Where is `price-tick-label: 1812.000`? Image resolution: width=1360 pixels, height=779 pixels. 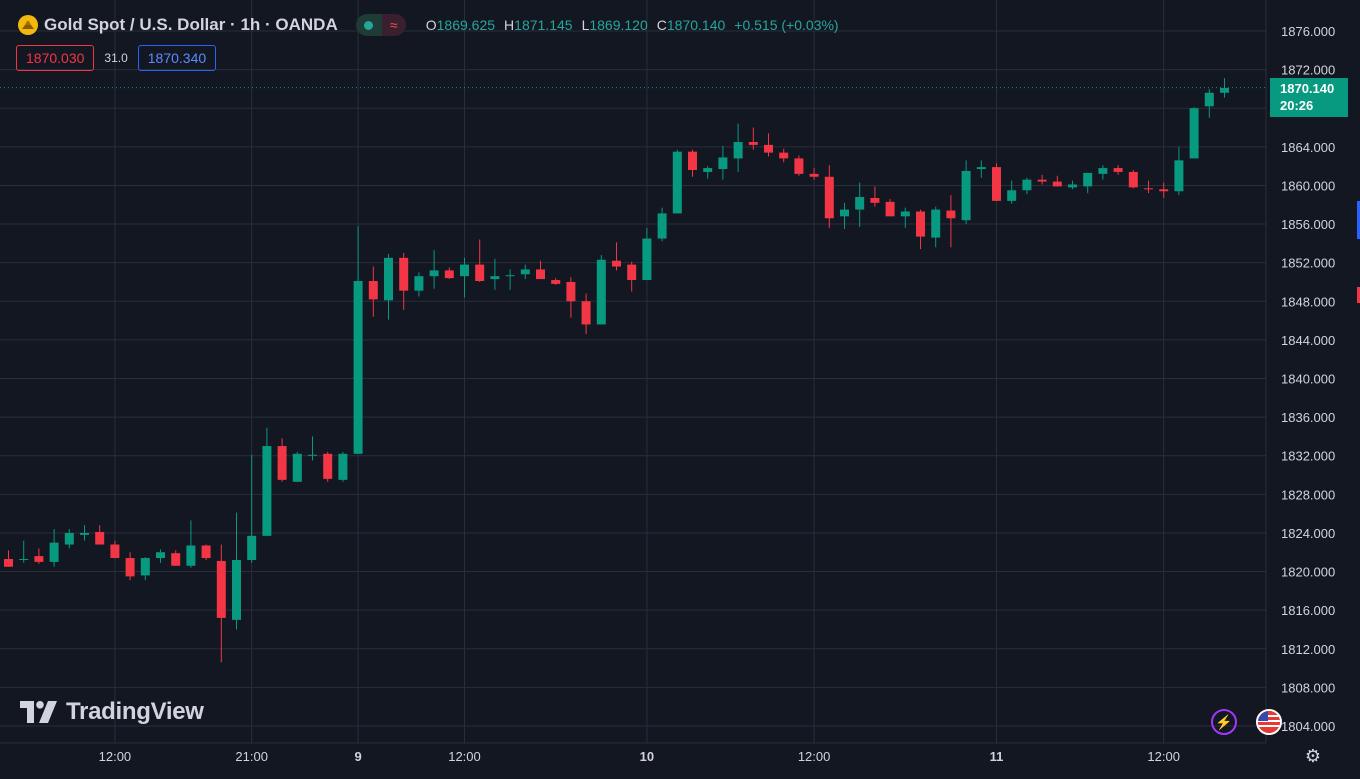 price-tick-label: 1812.000 is located at coordinates (1308, 649).